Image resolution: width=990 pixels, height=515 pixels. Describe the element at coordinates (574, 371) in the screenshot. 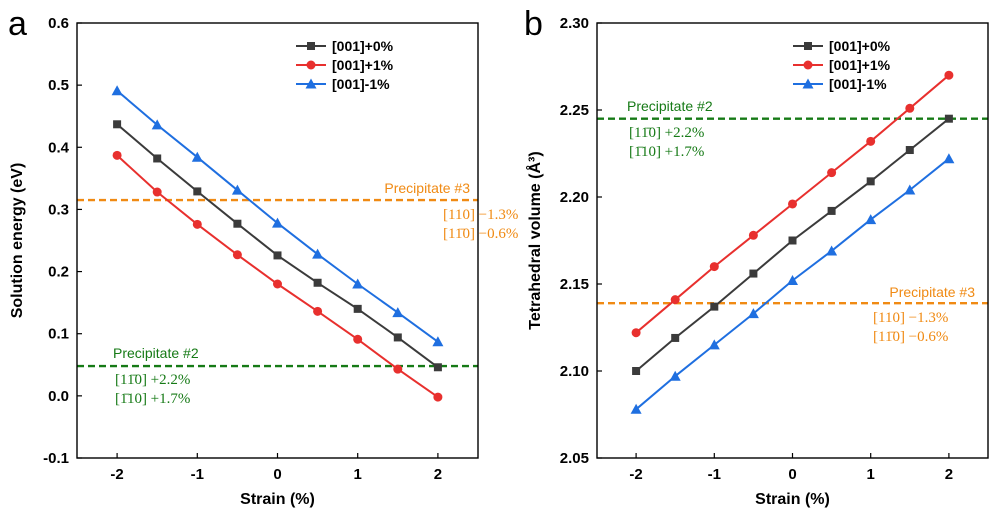

I see `y-tick-label: 2.10` at that location.